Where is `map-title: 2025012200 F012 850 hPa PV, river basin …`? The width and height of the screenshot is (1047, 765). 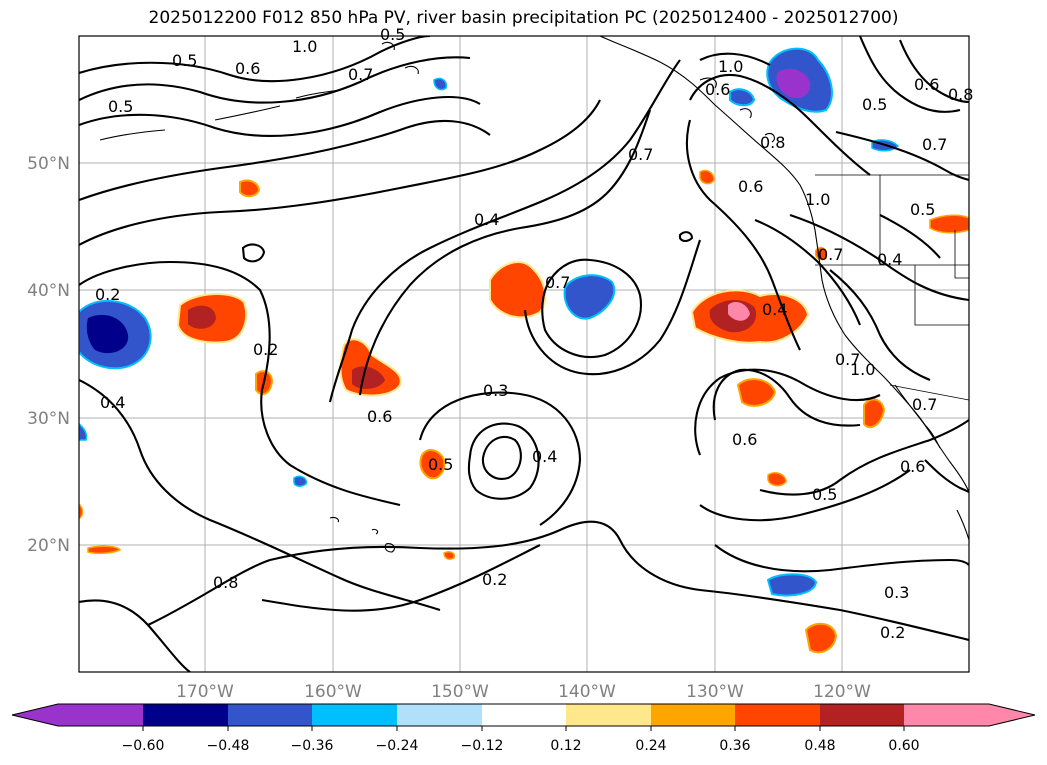 map-title: 2025012200 F012 850 hPa PV, river basin … is located at coordinates (523, 18).